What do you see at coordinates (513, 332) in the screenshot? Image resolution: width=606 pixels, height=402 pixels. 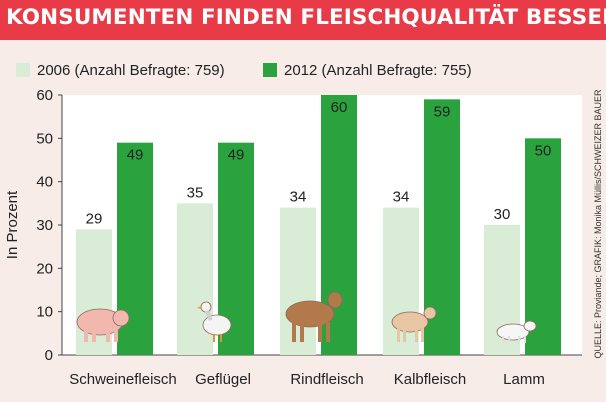 I see `lamb-icon` at bounding box center [513, 332].